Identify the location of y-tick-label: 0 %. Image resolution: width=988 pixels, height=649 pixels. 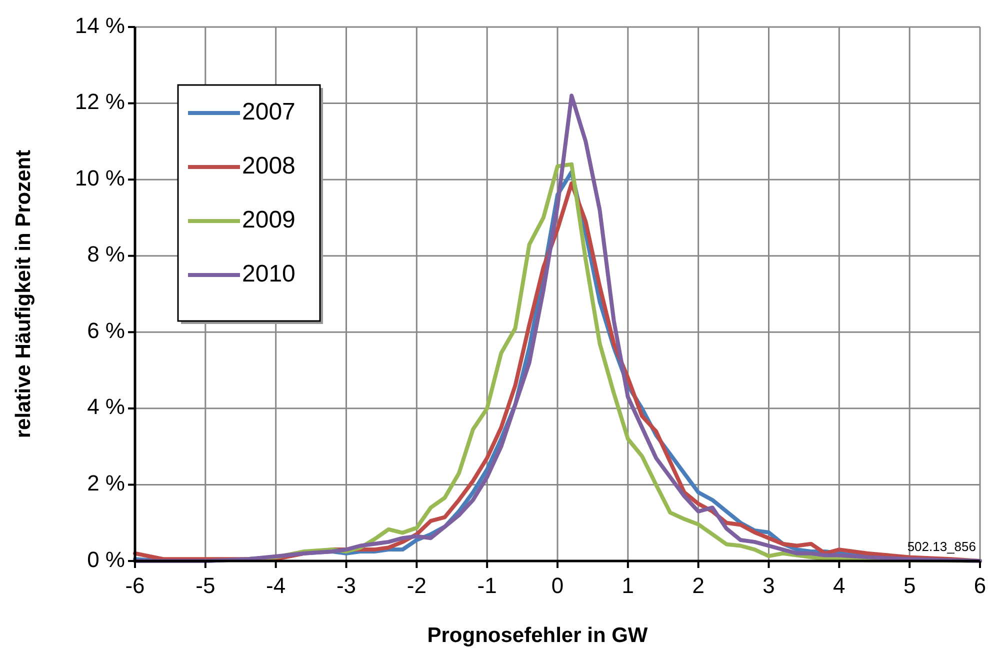
(106, 559).